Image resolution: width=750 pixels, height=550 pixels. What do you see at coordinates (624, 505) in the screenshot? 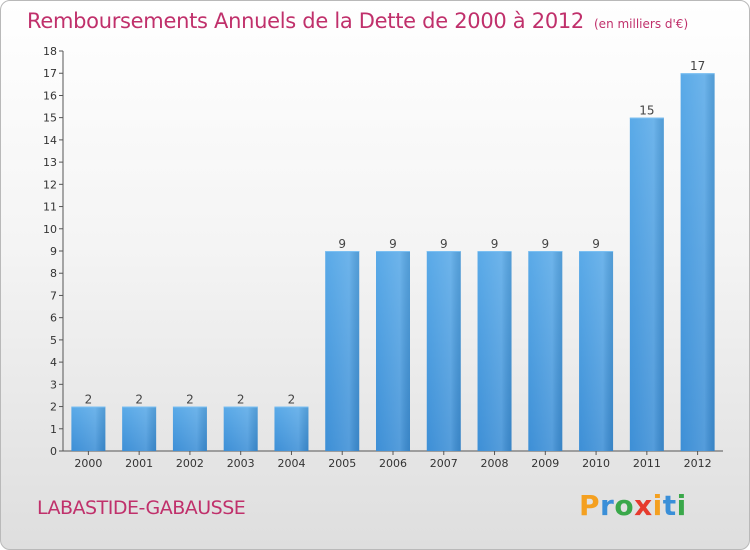
I see `logo-letter: o` at bounding box center [624, 505].